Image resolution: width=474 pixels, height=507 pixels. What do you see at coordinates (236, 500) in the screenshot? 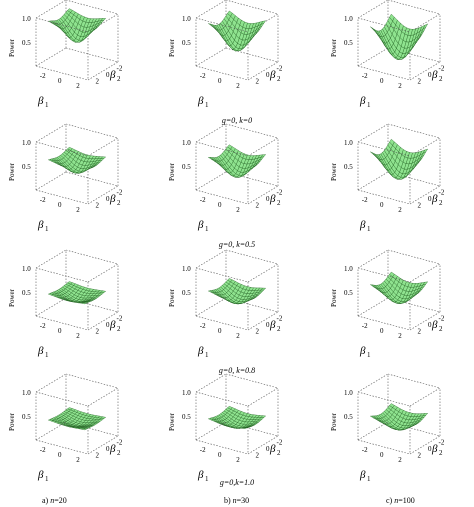
I see `column-caption-b: b) n=30` at bounding box center [236, 500].